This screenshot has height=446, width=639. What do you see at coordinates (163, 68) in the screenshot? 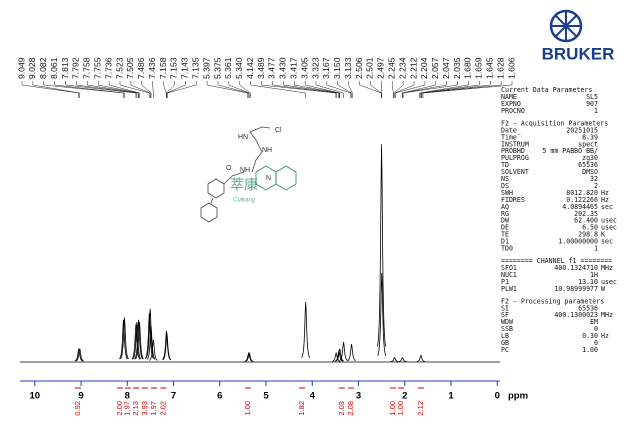
I see `peak-label: 7.158` at bounding box center [163, 68].